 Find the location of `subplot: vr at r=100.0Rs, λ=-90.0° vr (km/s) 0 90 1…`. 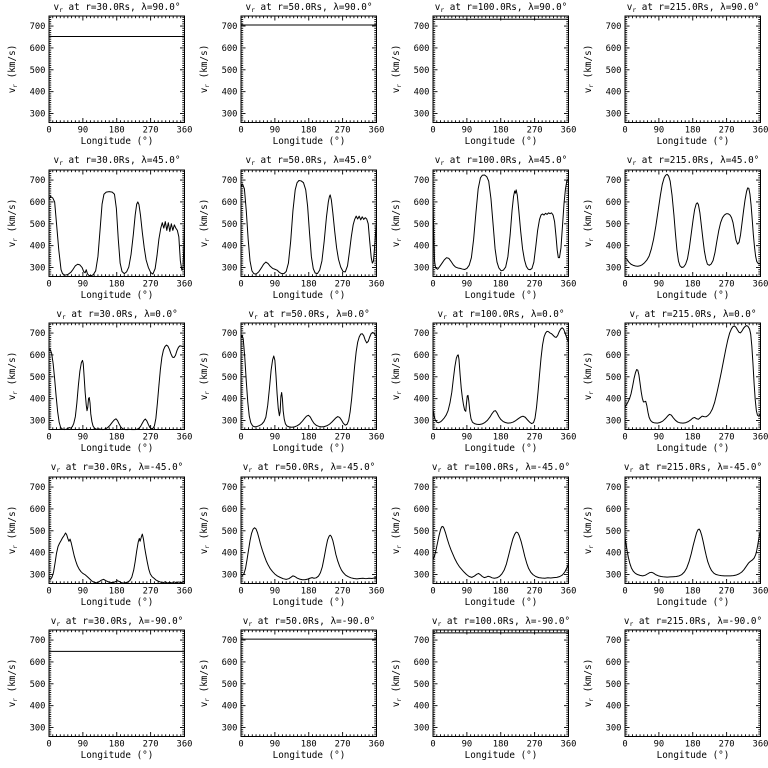

subplot: vr at r=100.0Rs, λ=-90.0° vr (km/s) 0 90 1… is located at coordinates (480, 691).